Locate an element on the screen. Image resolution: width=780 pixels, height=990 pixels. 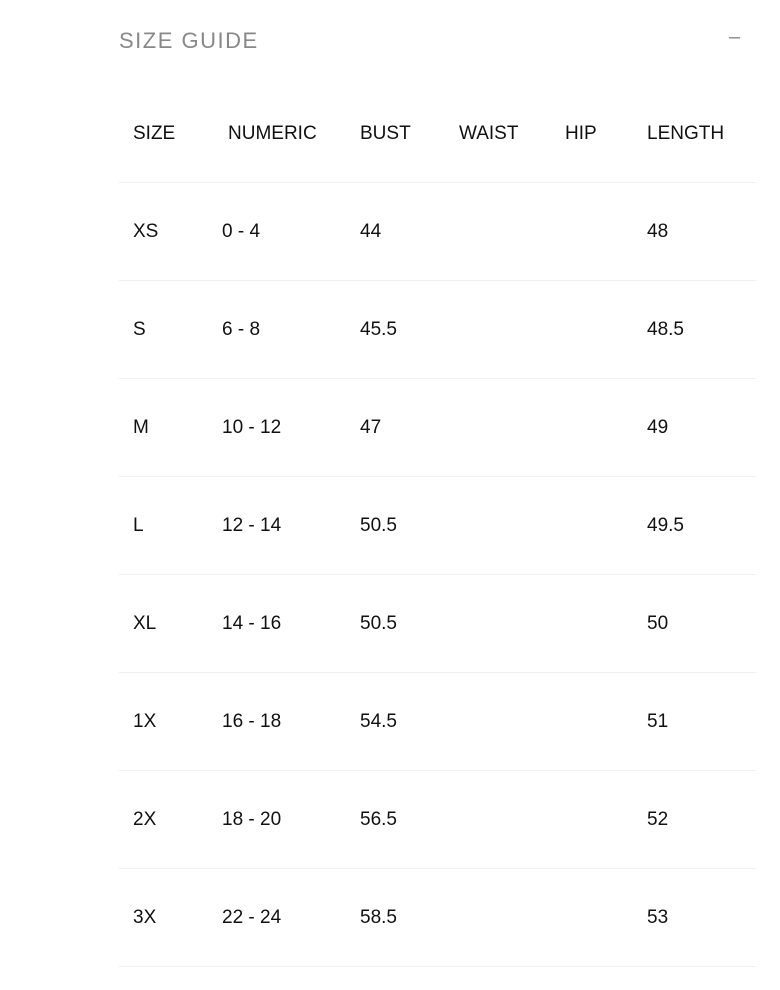
cell-length: 51 is located at coordinates (658, 721).